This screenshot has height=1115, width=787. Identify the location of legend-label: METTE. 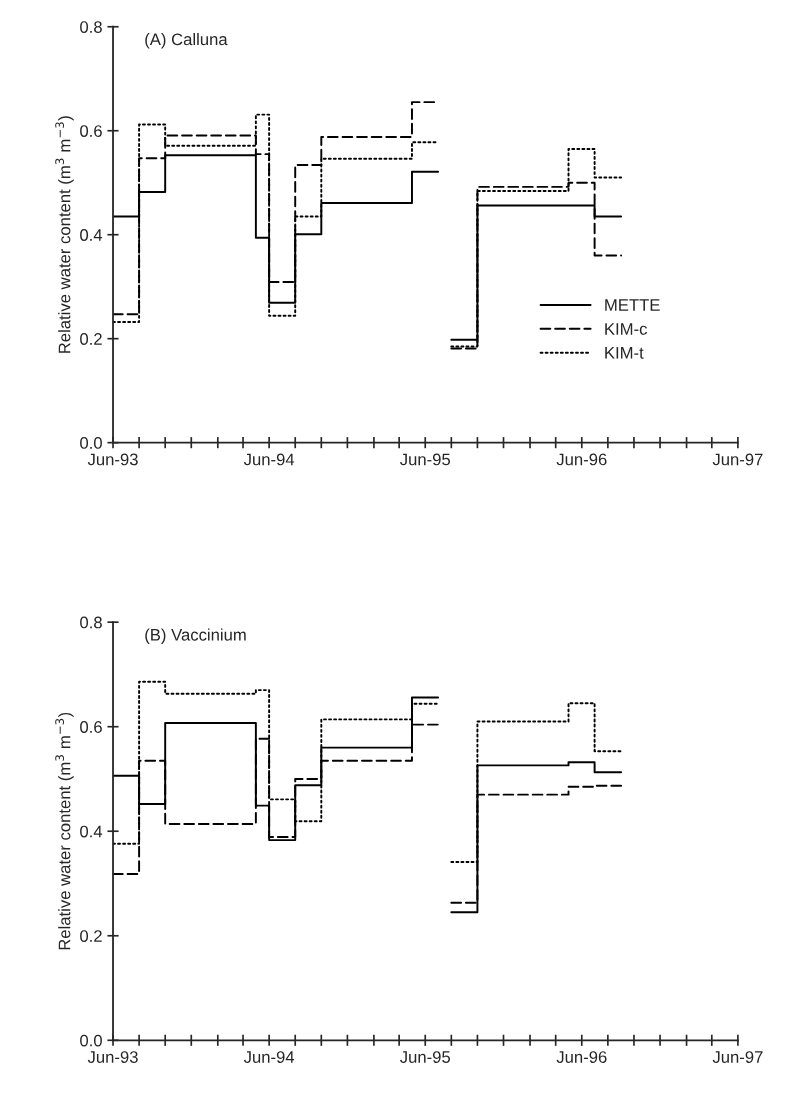
(632, 305).